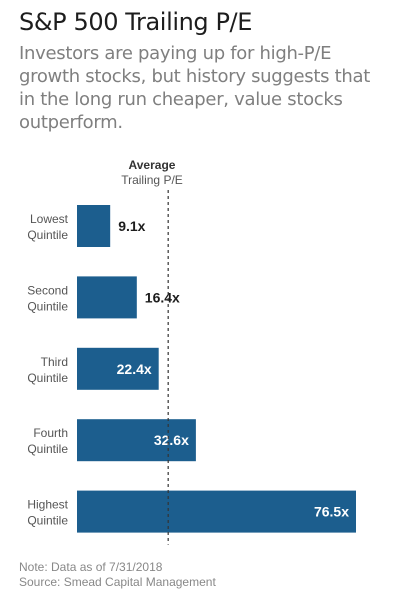  I want to click on value-label-5: 76.5x, so click(331, 512).